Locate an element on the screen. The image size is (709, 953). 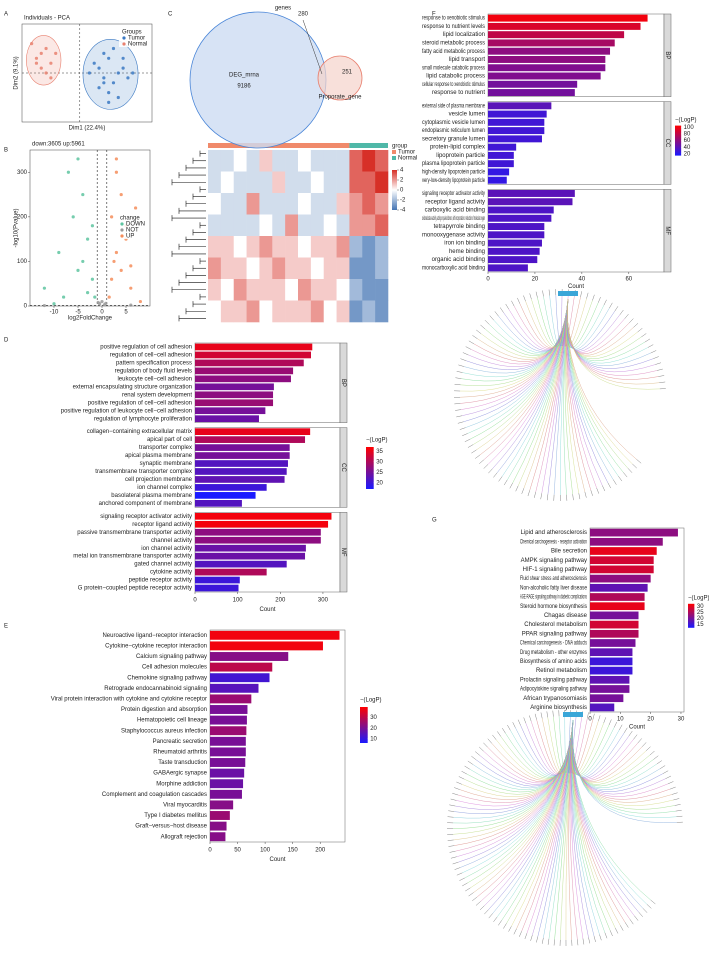
facet-strip is located at coordinates (343, 552).